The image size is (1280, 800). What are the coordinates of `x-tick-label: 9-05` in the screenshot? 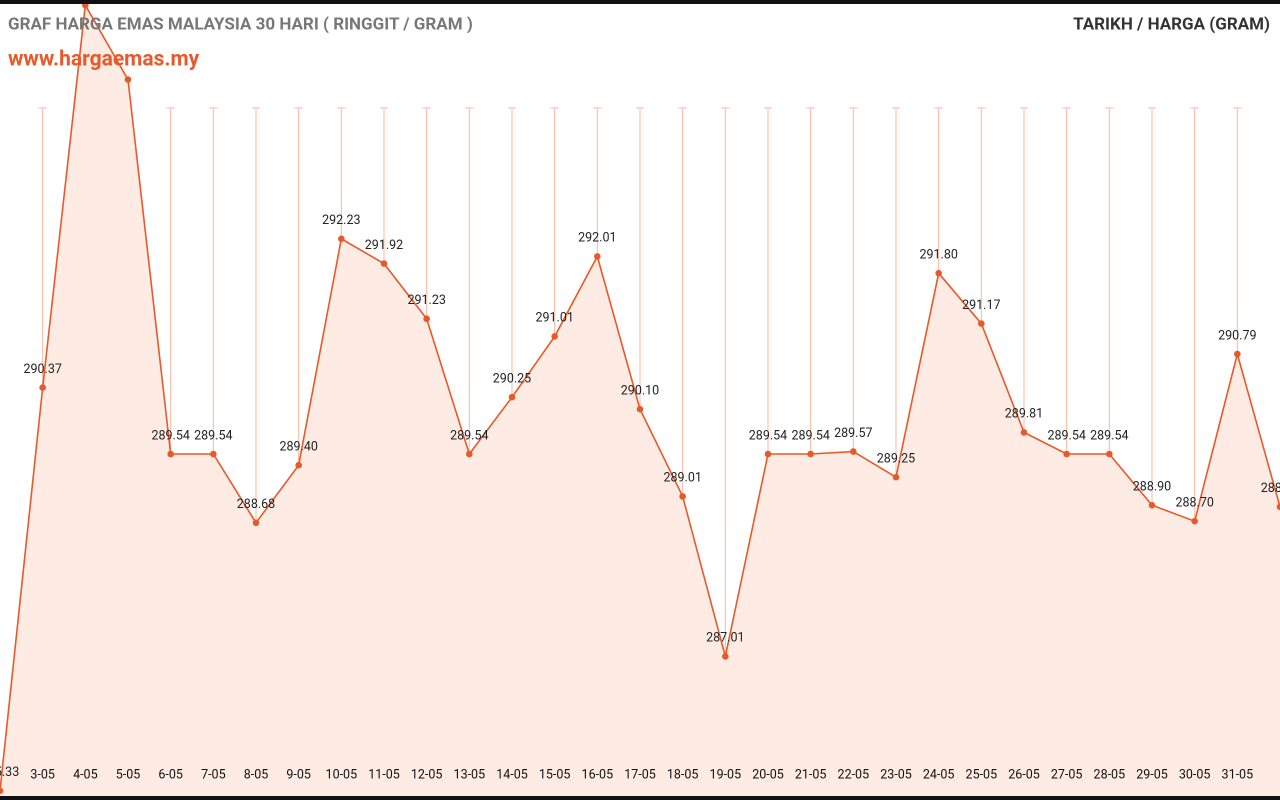 It's located at (298, 774).